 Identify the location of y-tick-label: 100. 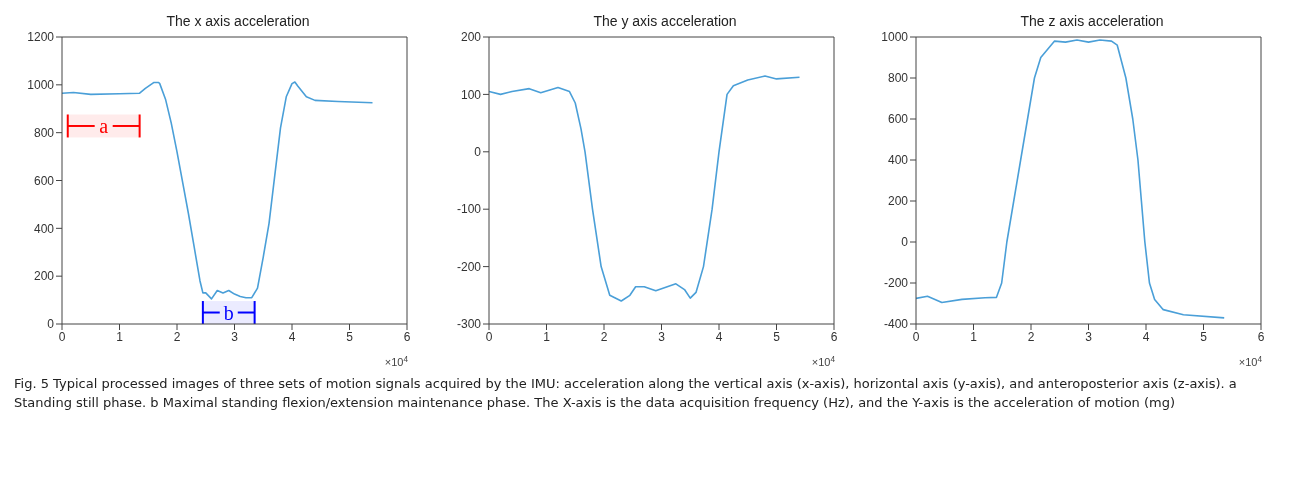
(471, 94).